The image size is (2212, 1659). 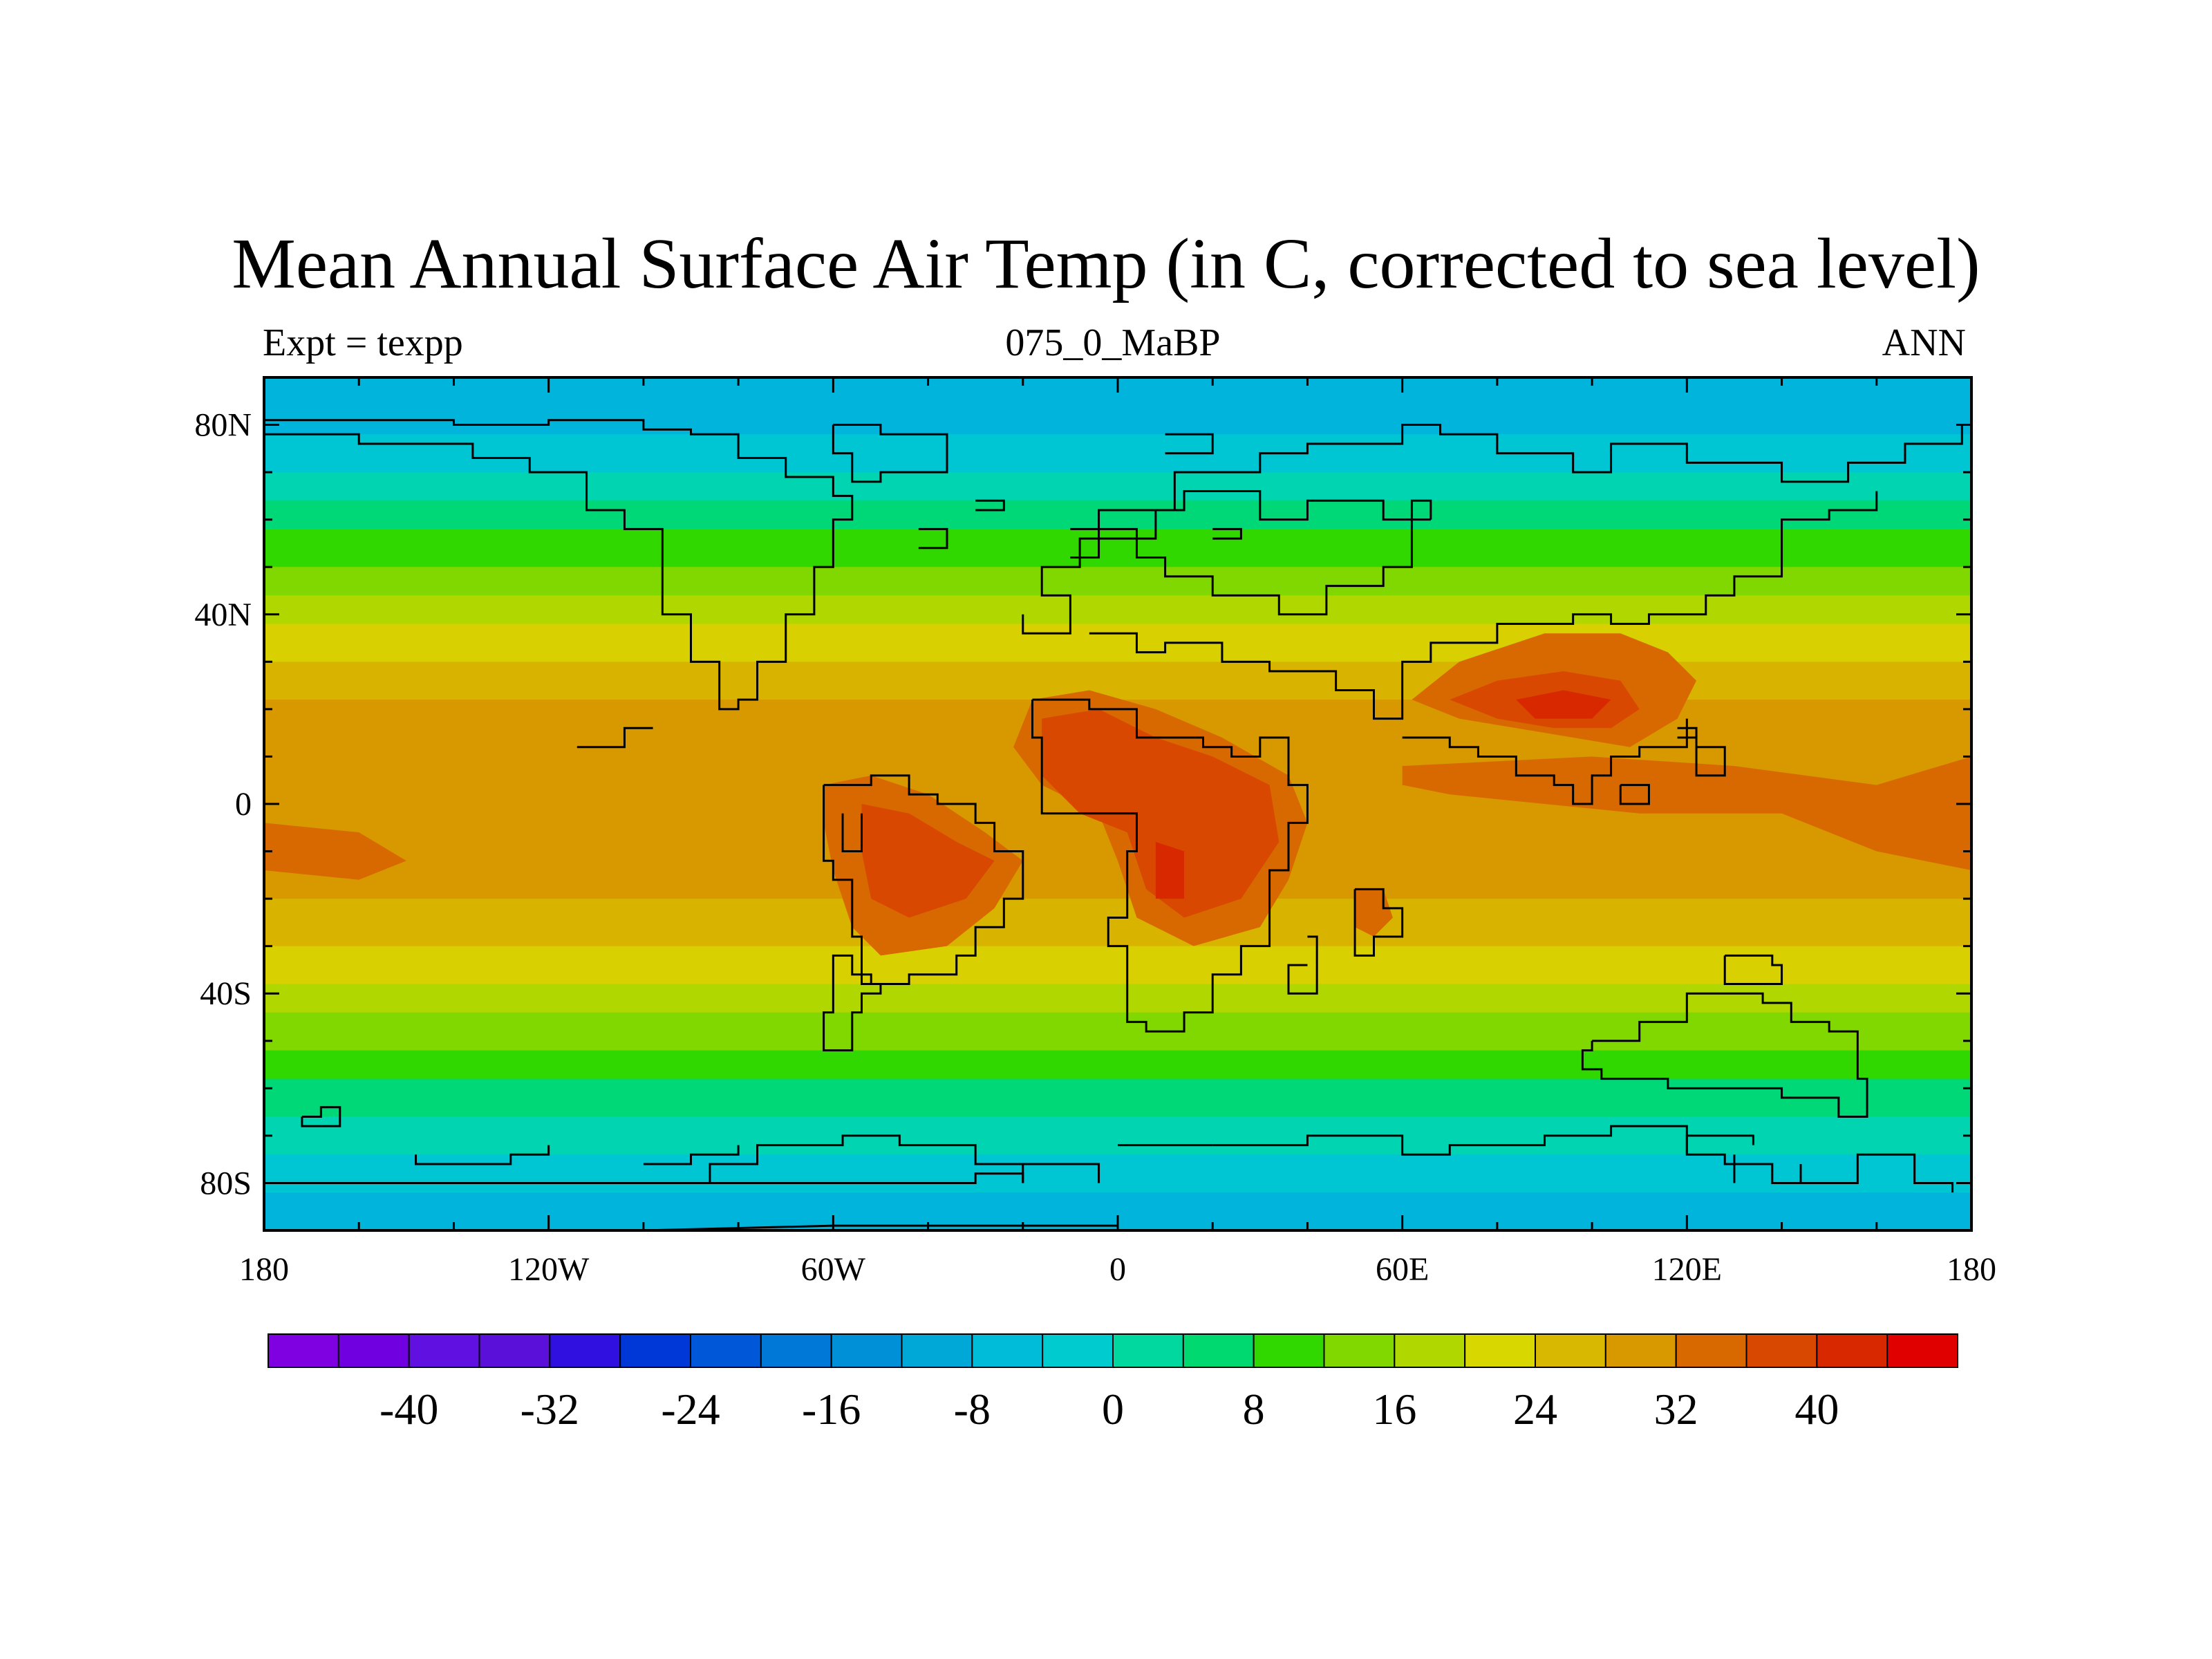 What do you see at coordinates (223, 426) in the screenshot?
I see `lat-tick-label: 80N` at bounding box center [223, 426].